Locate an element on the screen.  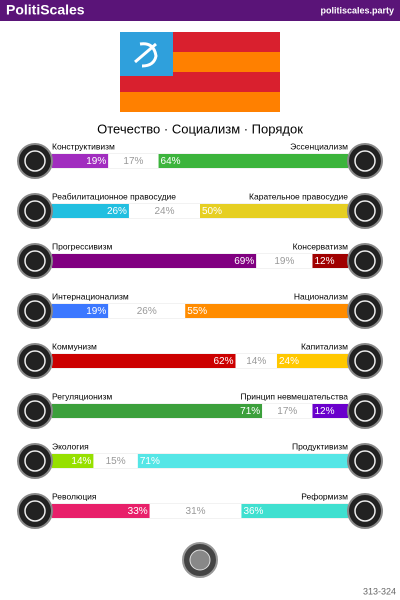
header-bar is located at coordinates (200, 10).